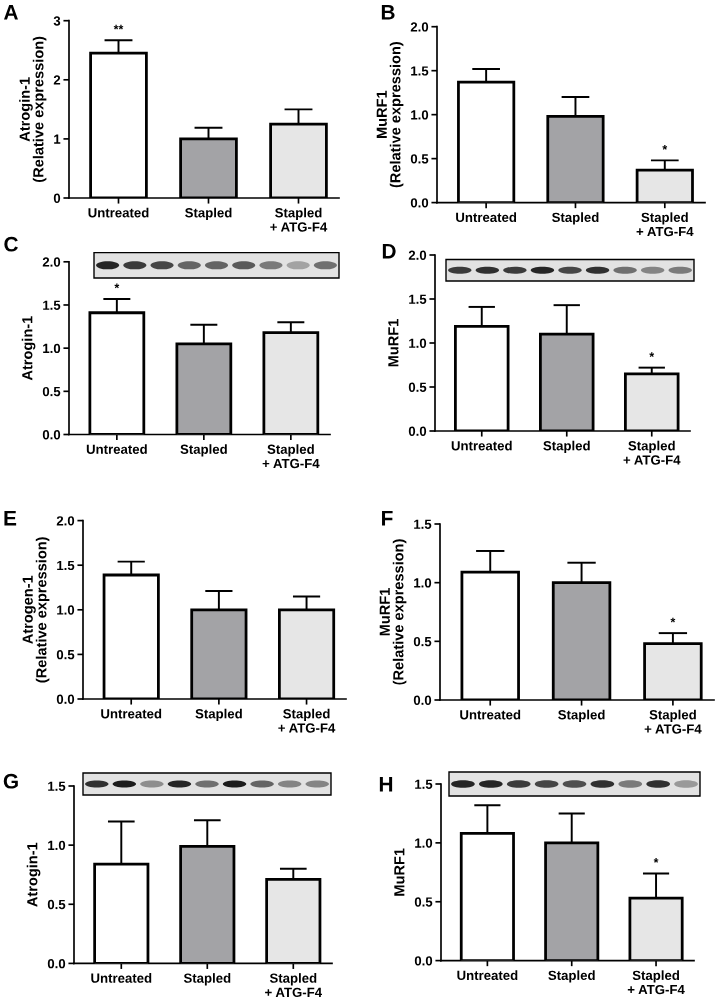  What do you see at coordinates (57, 198) in the screenshot?
I see `y-tick-label: 0` at bounding box center [57, 198].